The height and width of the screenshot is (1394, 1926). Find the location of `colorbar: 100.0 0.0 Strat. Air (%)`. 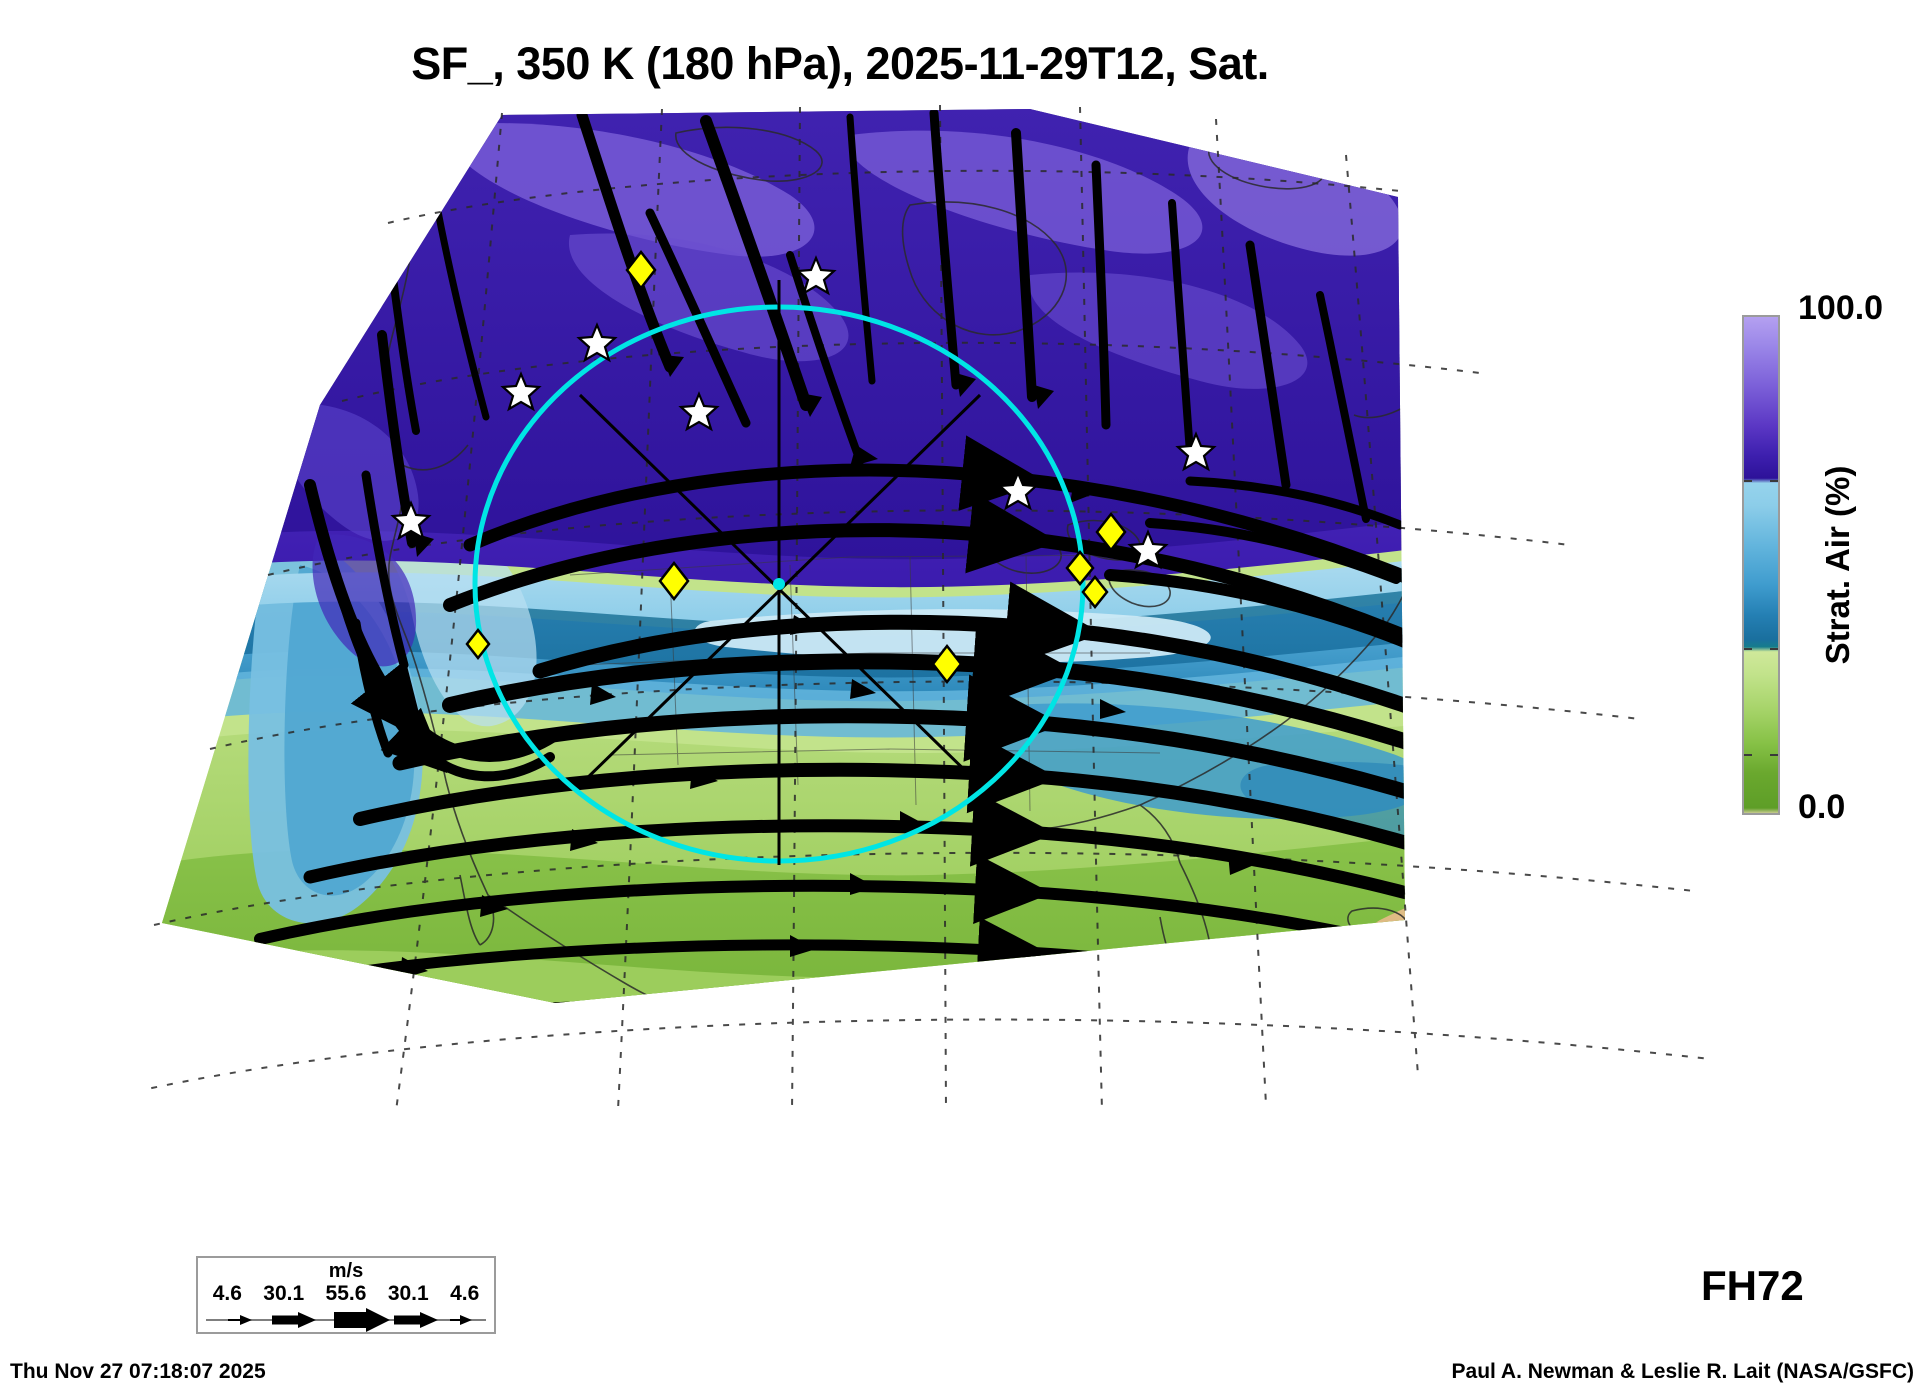

colorbar: 100.0 0.0 Strat. Air (%) is located at coordinates (1834, 557).